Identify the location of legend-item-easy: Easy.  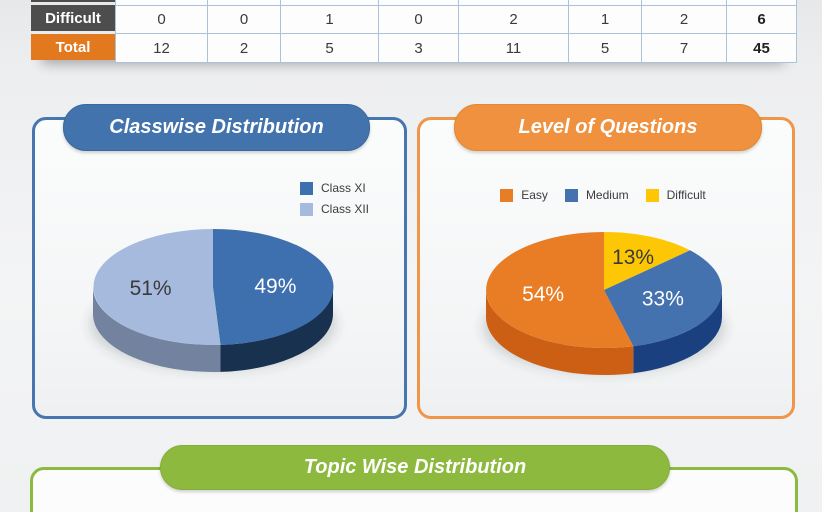
(524, 195).